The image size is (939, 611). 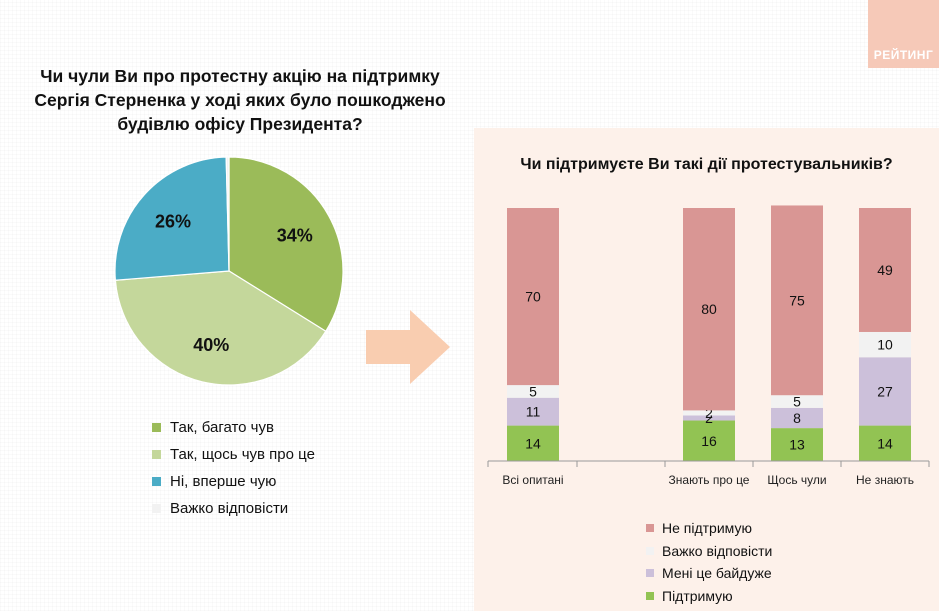 I want to click on legend-item: Підтримую, so click(x=709, y=596).